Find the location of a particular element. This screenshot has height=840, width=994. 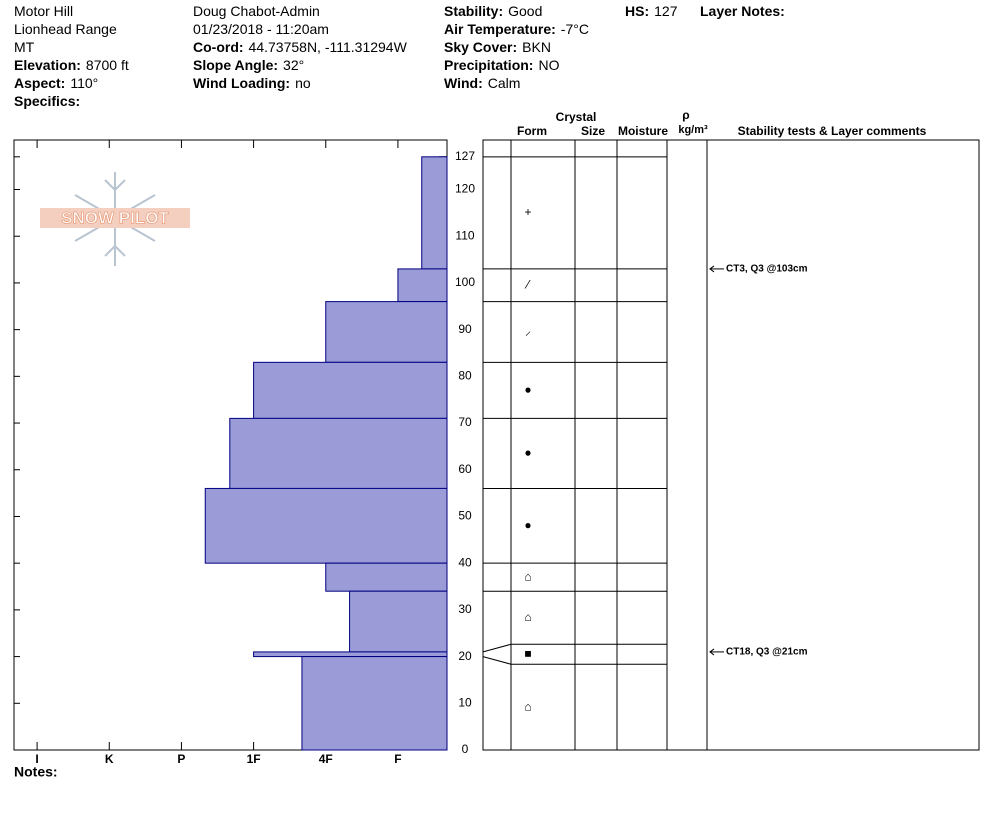

field-label: Specifics: is located at coordinates (47, 101).